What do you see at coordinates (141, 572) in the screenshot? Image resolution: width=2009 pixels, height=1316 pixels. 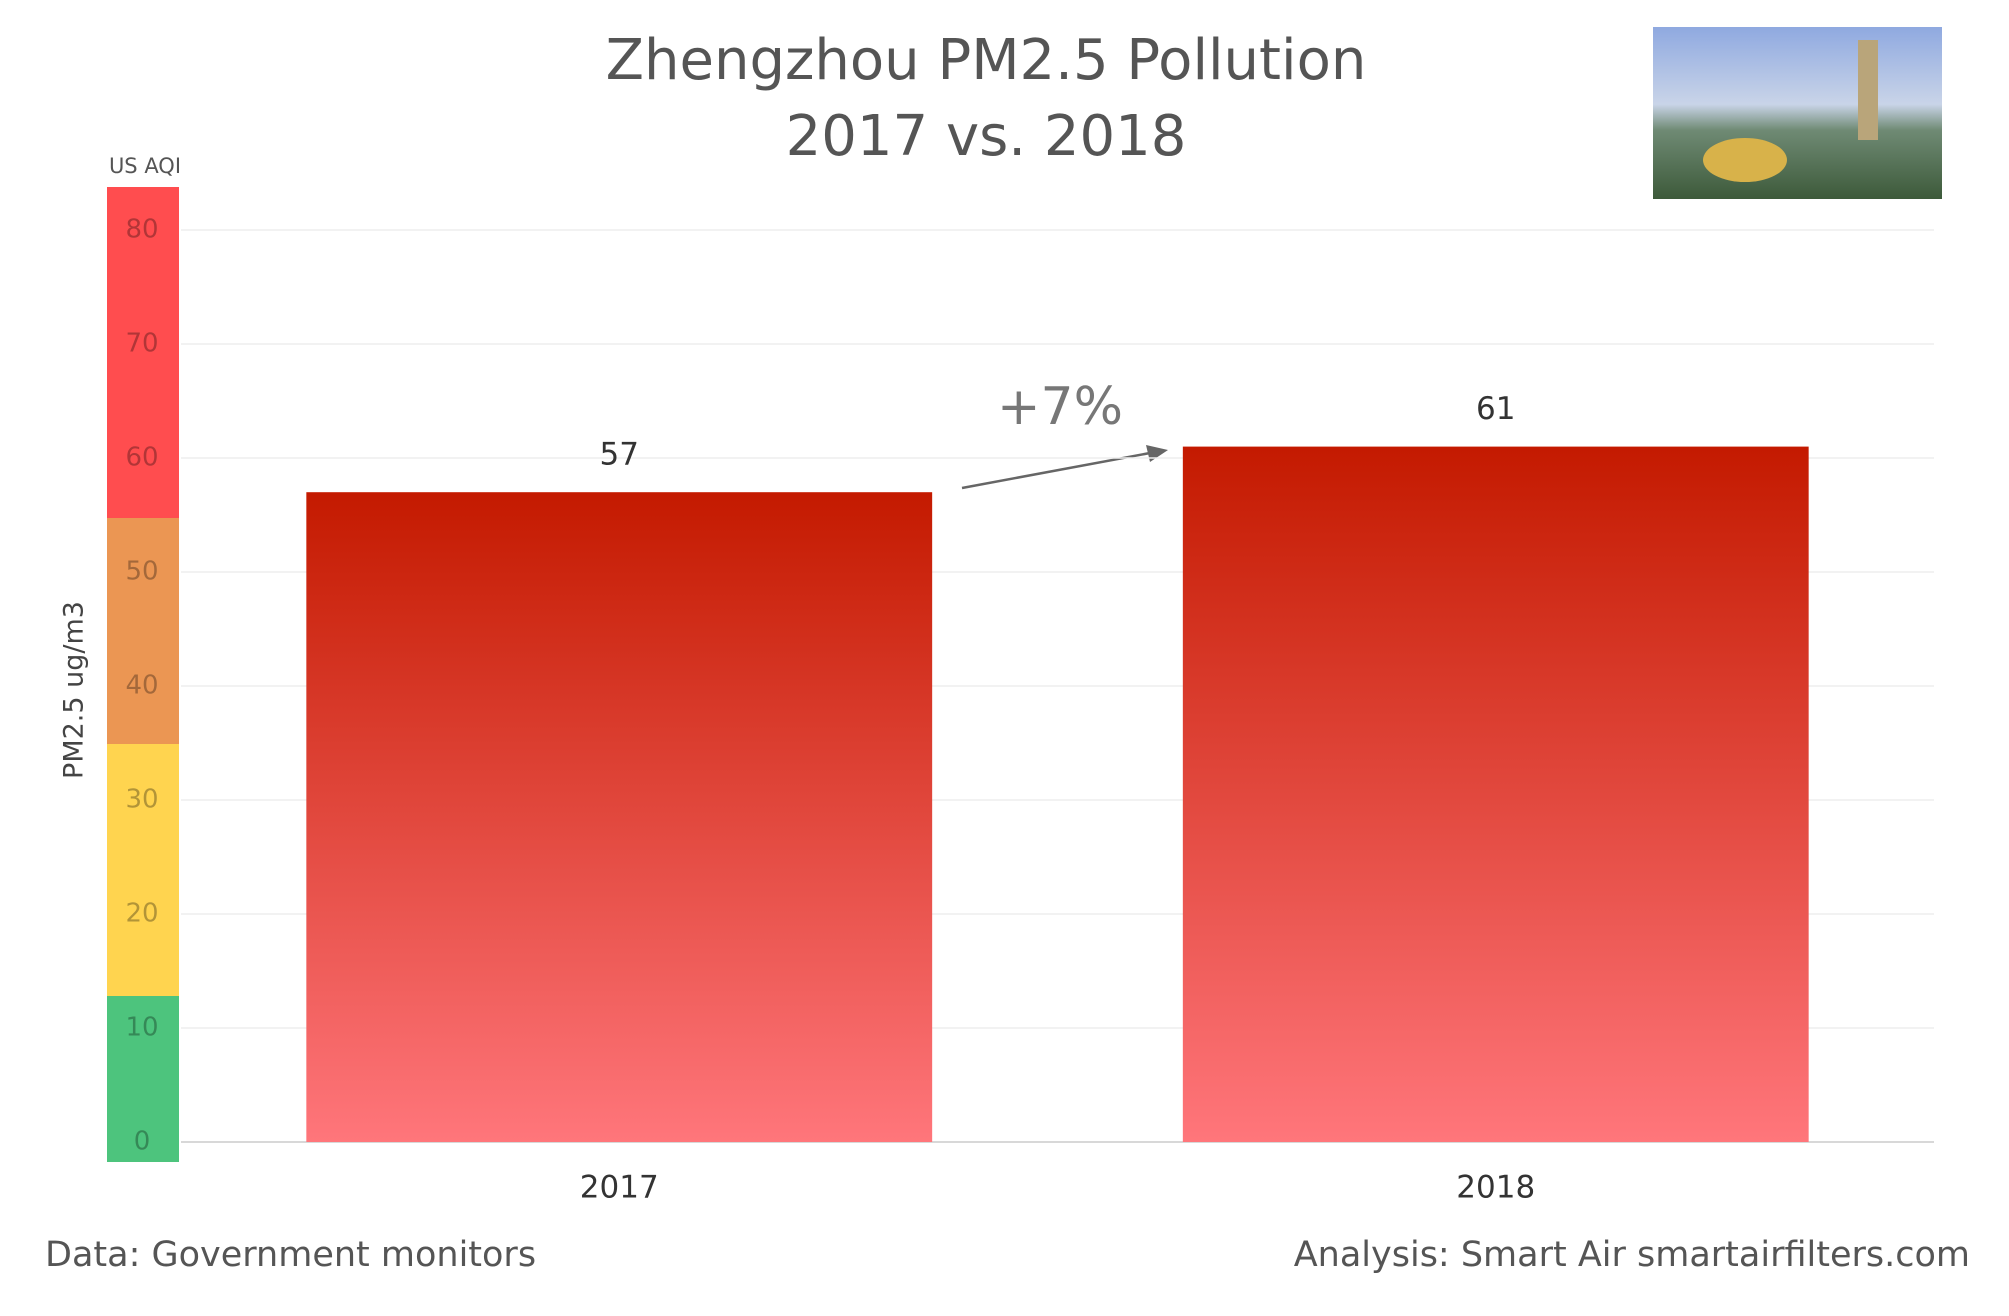 I see `y-tick-label: 50` at bounding box center [141, 572].